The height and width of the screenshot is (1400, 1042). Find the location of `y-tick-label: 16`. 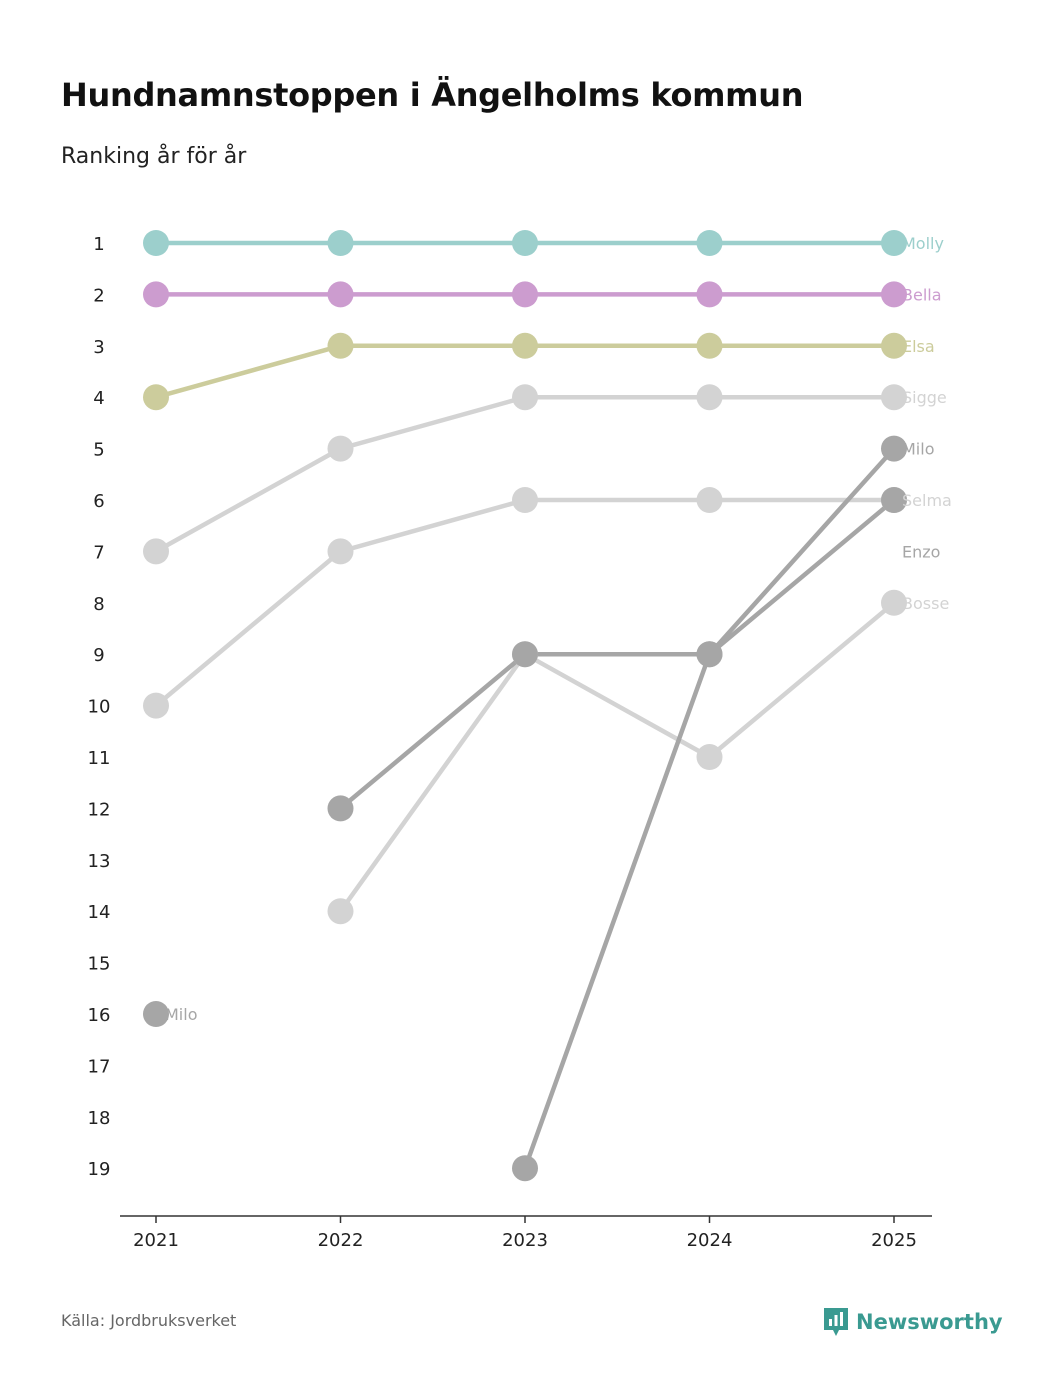

y-tick-label: 16 is located at coordinates (99, 1015).